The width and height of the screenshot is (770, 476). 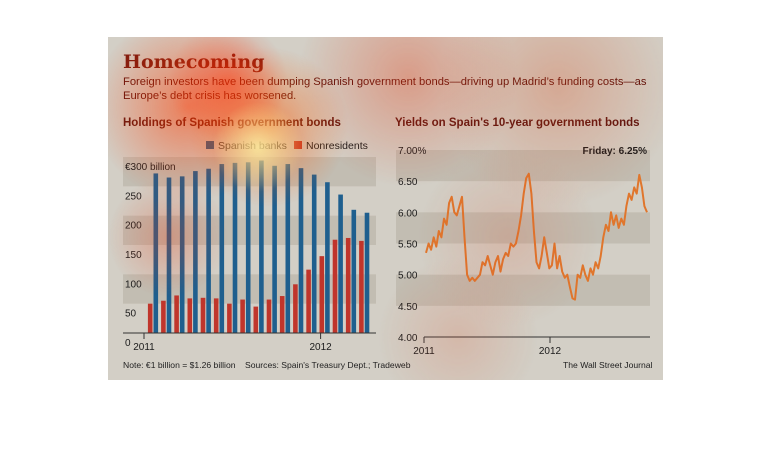 What do you see at coordinates (133, 226) in the screenshot?
I see `y-tick-label: 200` at bounding box center [133, 226].